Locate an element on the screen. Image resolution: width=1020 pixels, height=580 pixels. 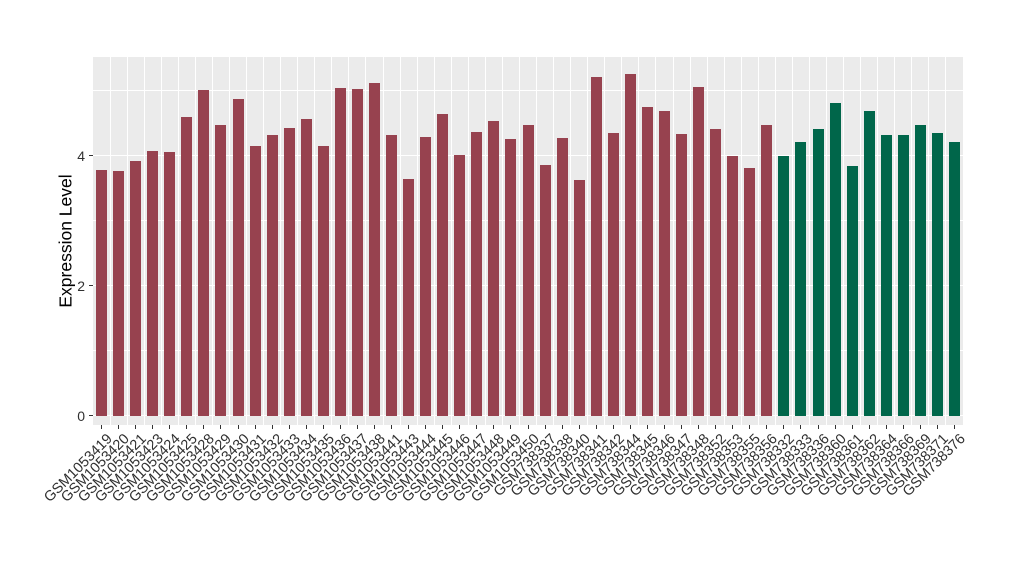
bar-GSM1053437 is located at coordinates (357, 252).